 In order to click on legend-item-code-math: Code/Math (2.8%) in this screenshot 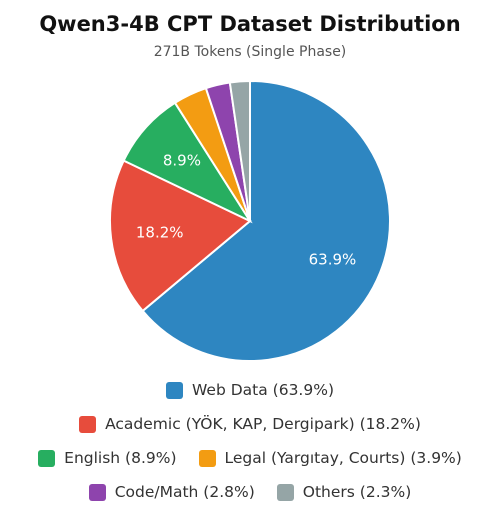, I will do `click(171, 492)`.